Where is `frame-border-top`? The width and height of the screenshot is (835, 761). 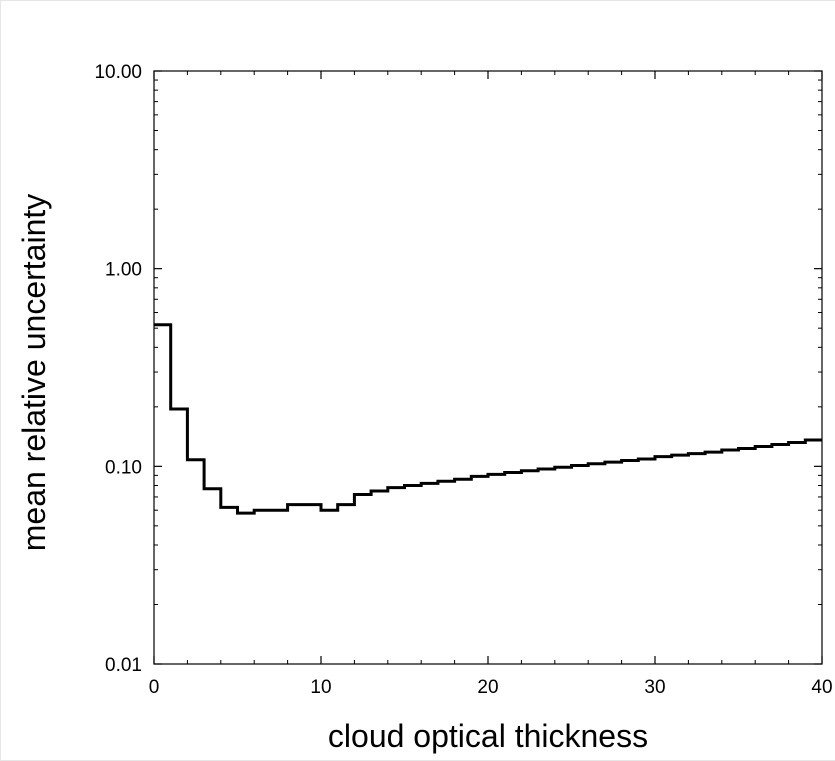 frame-border-top is located at coordinates (417, 0).